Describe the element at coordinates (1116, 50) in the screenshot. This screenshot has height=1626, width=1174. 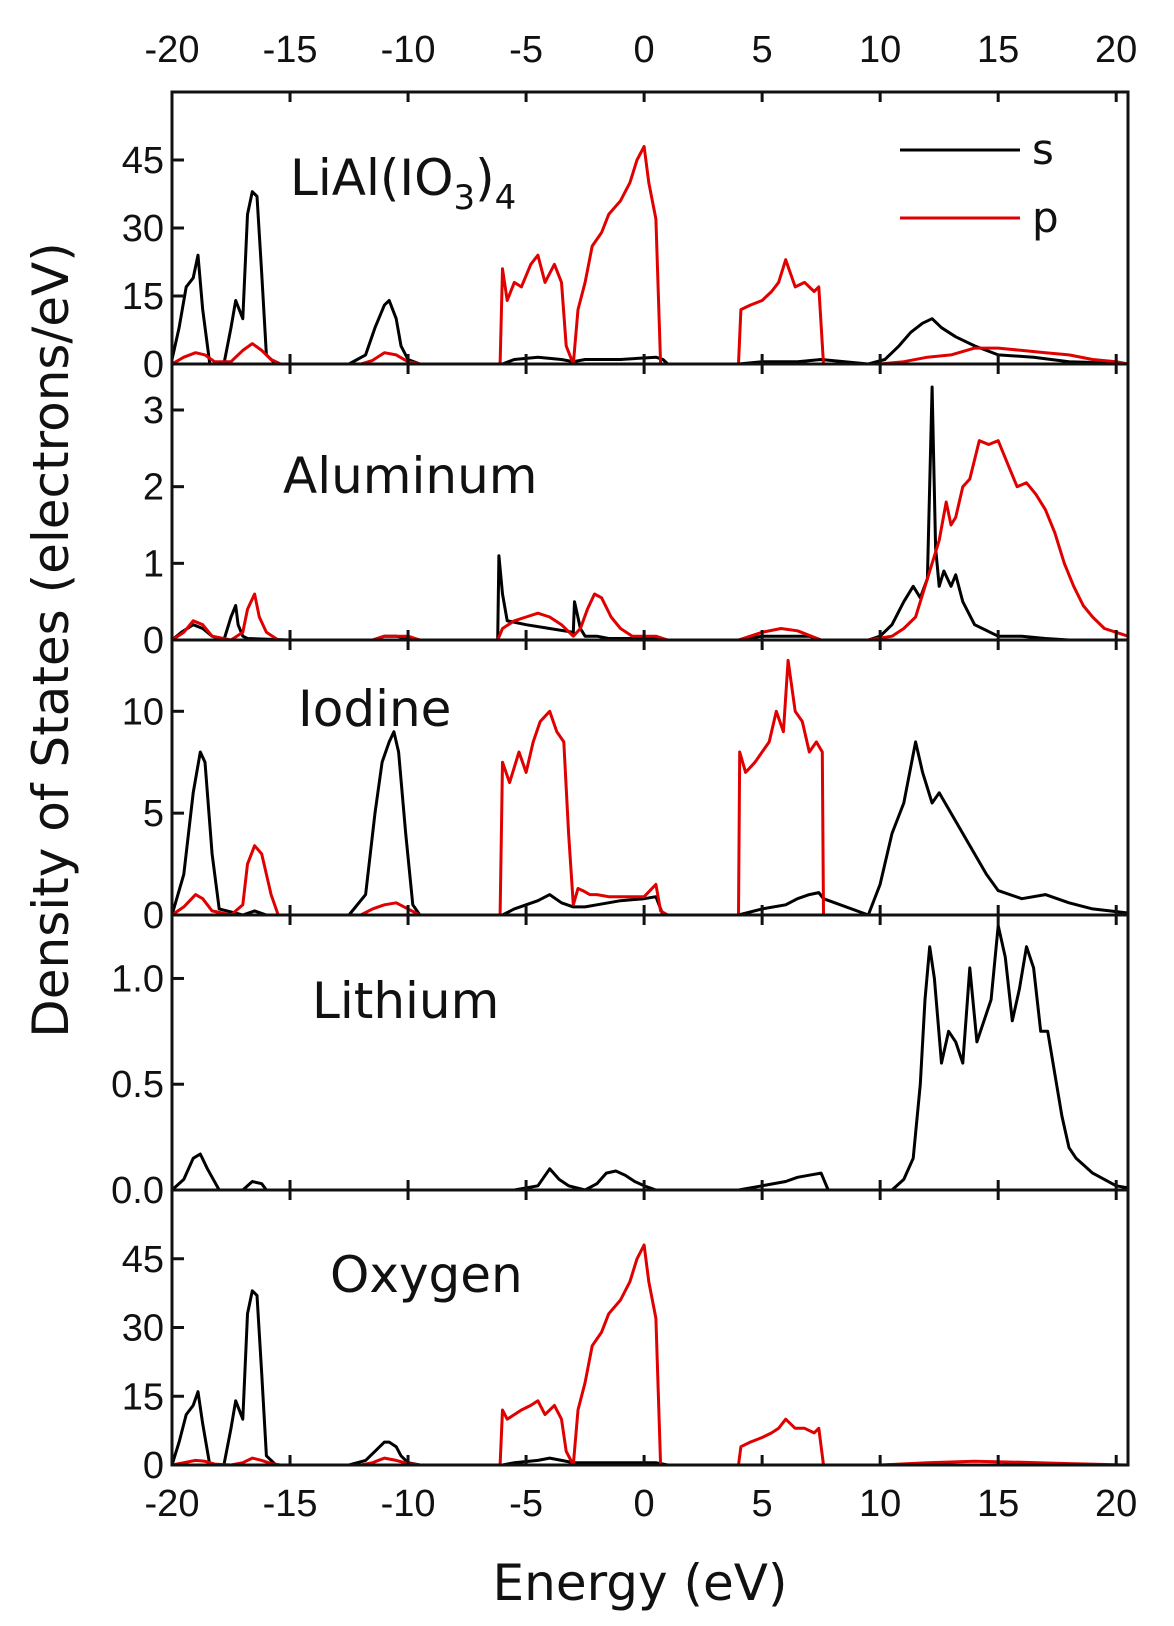
I see `x-tick-label-top: 20` at that location.